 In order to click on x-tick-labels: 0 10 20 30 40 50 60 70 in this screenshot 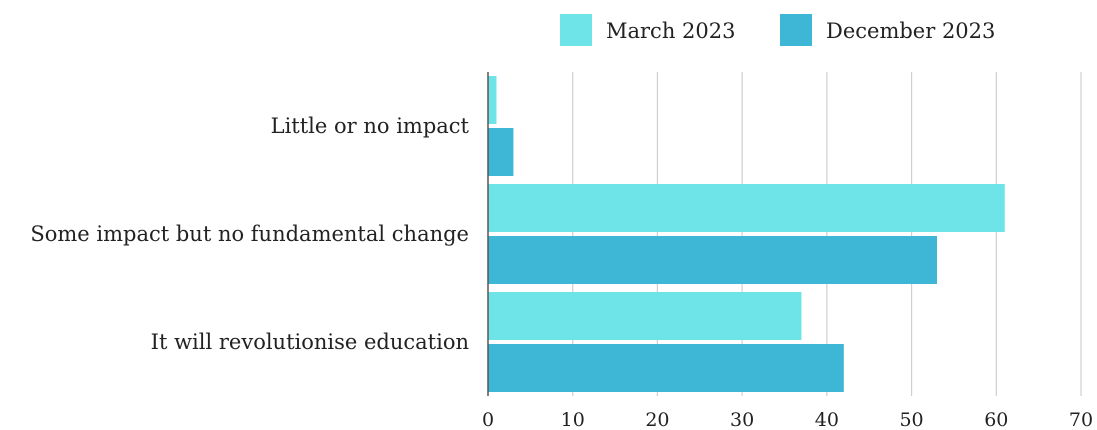, I will do `click(787, 419)`.